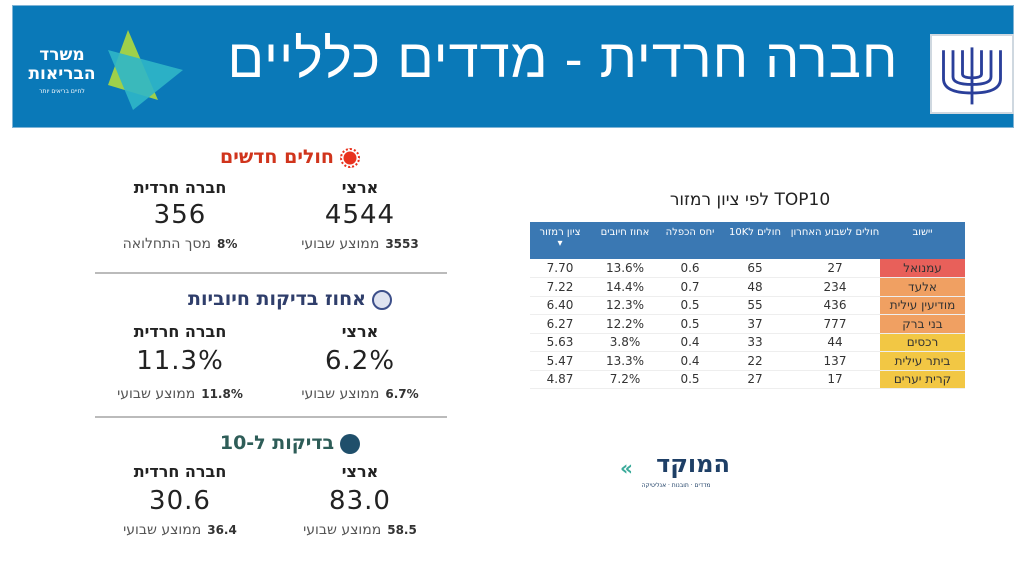  Describe the element at coordinates (180, 530) in the screenshot. I see `haredi-weekly-avg: 36.4ממוצע שבועי` at that location.